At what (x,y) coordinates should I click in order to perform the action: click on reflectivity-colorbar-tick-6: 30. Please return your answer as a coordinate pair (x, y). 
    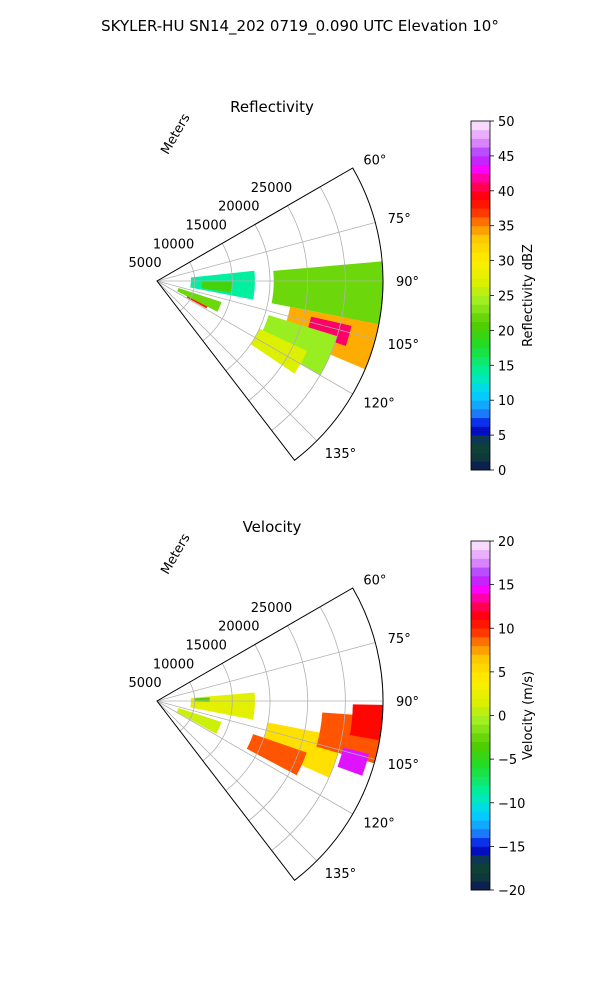
    Looking at the image, I should click on (506, 262).